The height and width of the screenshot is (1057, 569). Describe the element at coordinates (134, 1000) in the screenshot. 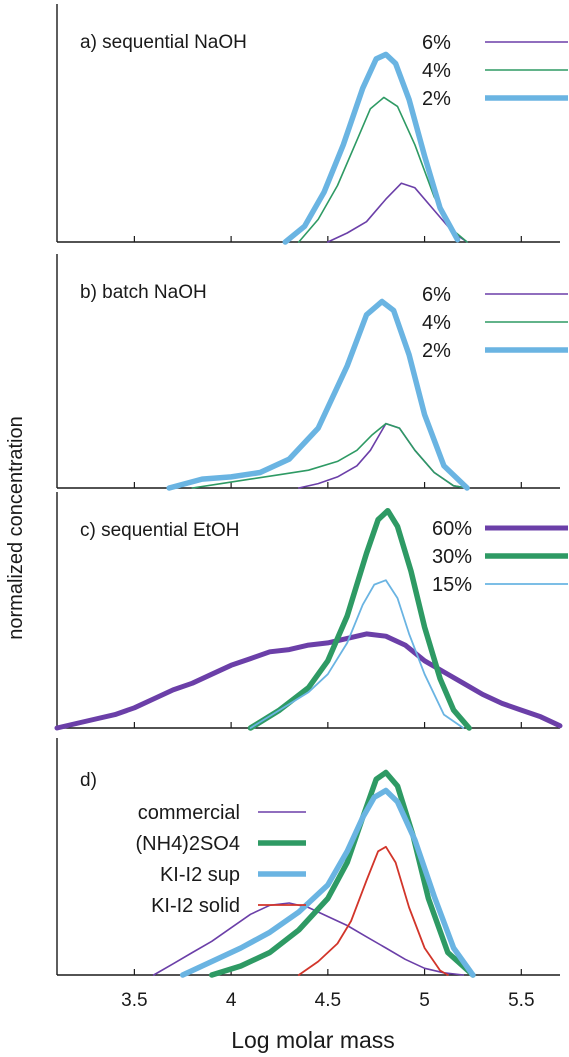

I see `x-tick-label: 3.5` at that location.